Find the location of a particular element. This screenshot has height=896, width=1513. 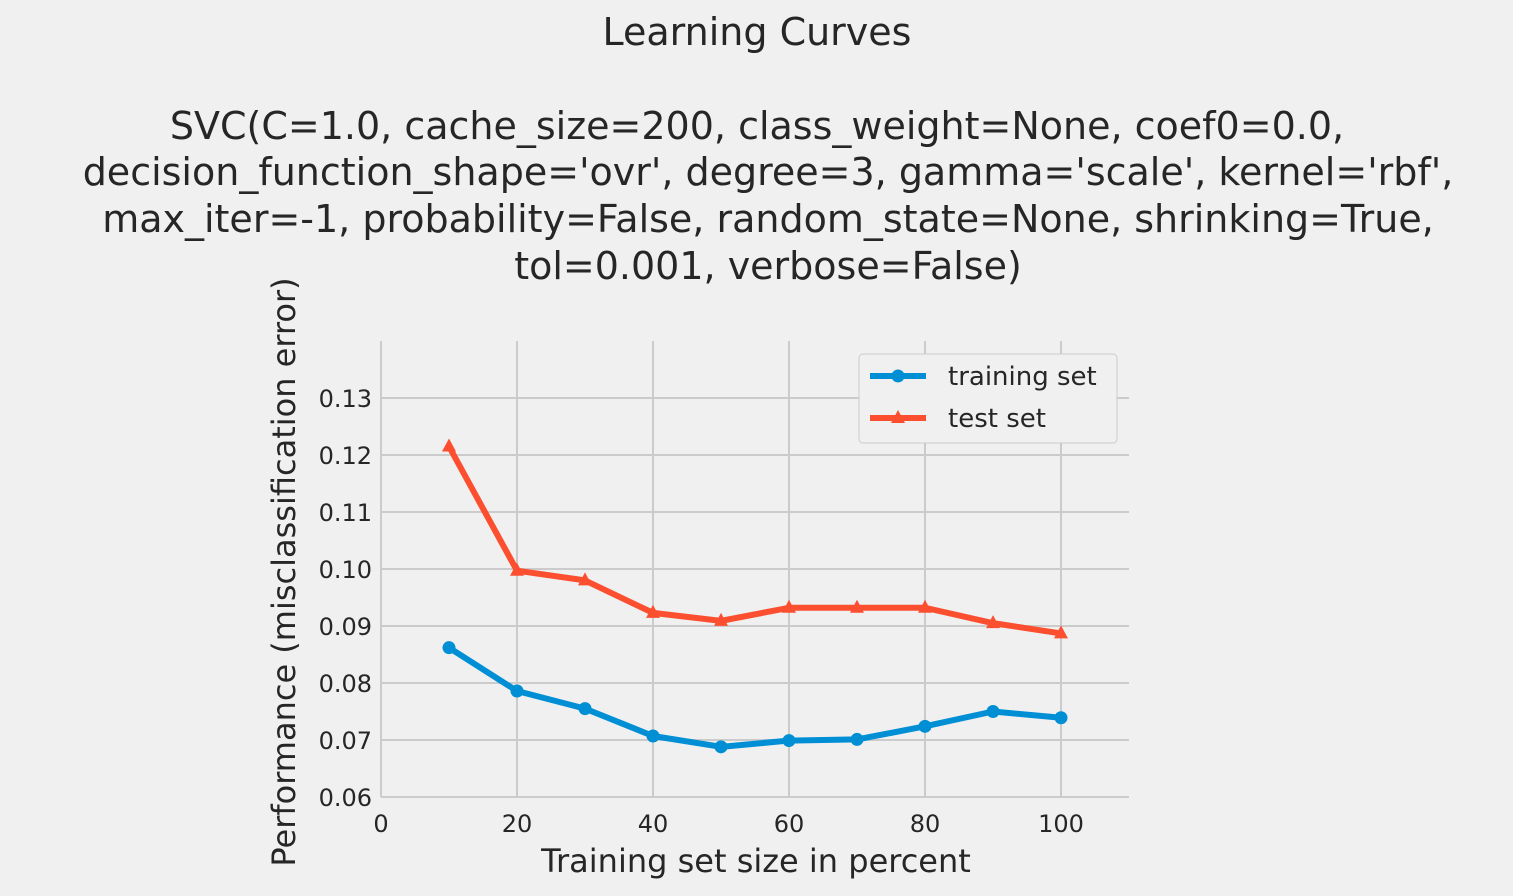

y-tick-label: 0.12 is located at coordinates (345, 456).